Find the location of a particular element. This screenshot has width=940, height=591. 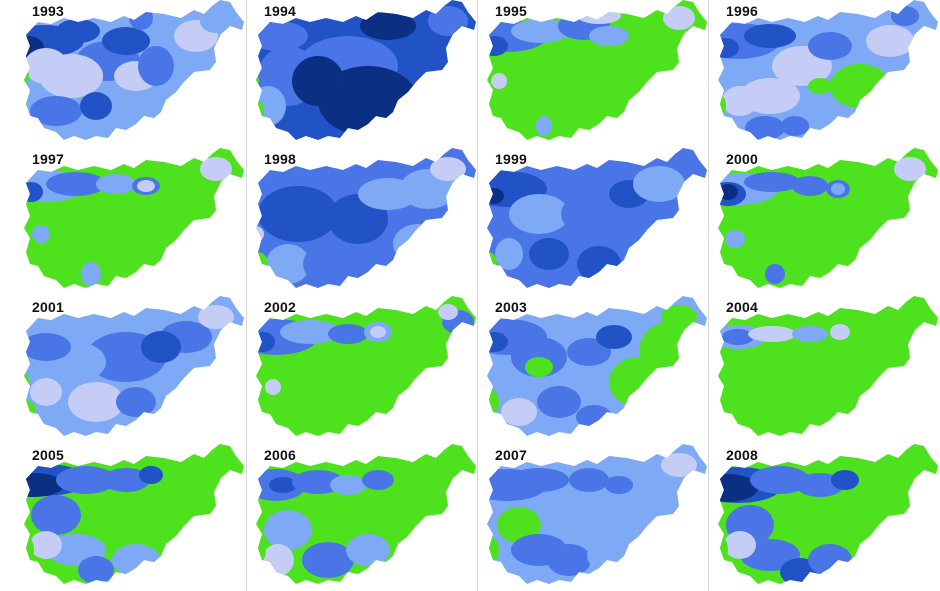

panel-year-label: 1995 is located at coordinates (511, 11).